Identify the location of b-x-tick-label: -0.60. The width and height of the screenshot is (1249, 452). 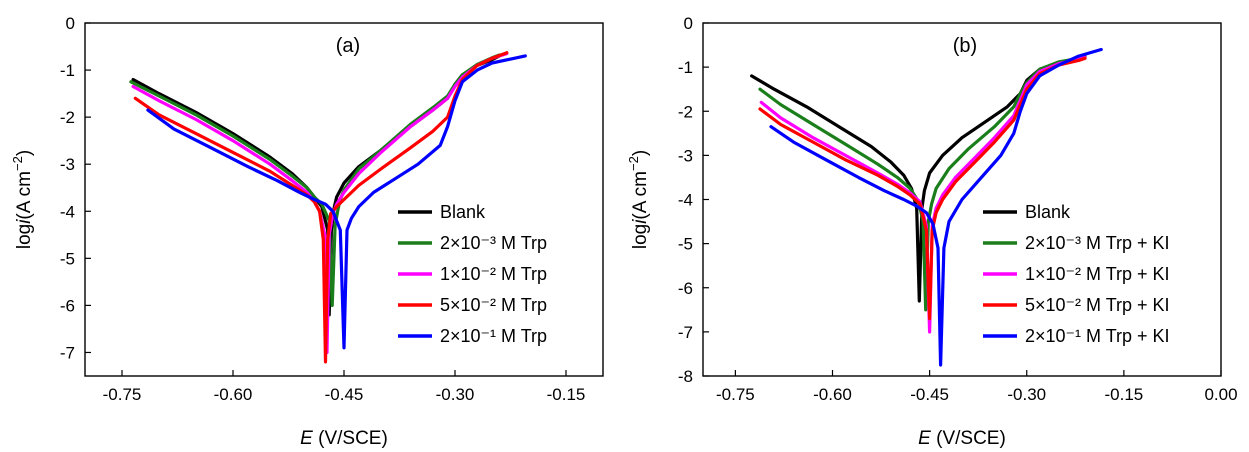
(832, 394).